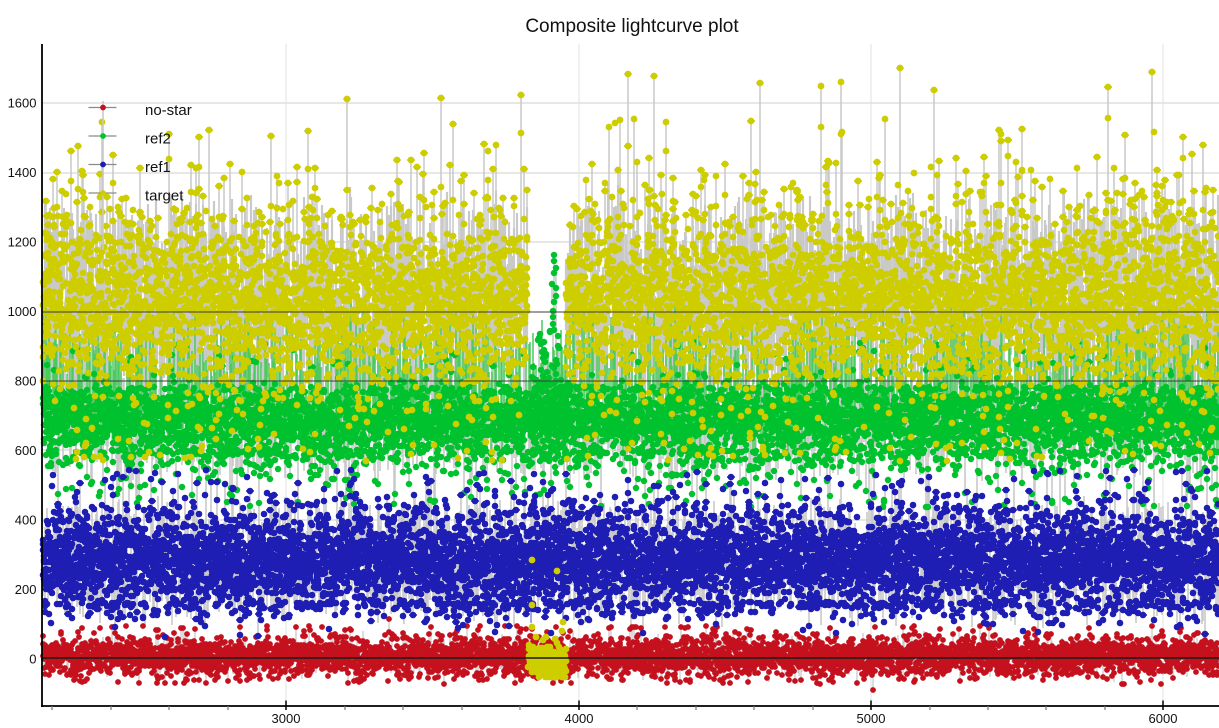 Image resolution: width=1219 pixels, height=728 pixels. I want to click on svg-text: no-star, so click(168, 110).